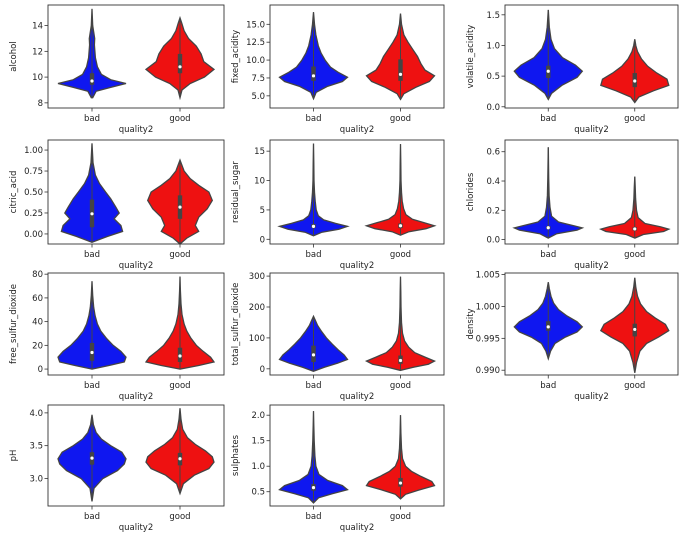 The width and height of the screenshot is (685, 537). What do you see at coordinates (488, 339) in the screenshot?
I see `y-tick-label: 0.995` at bounding box center [488, 339].